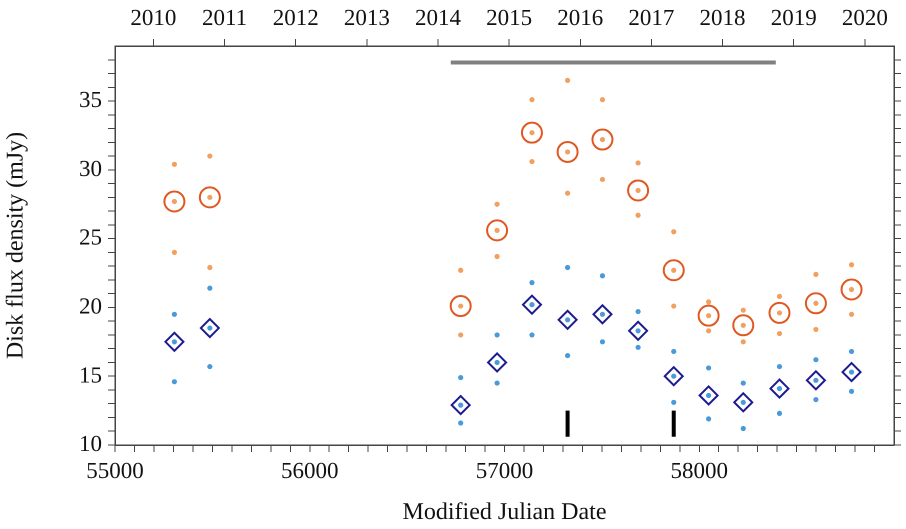 The height and width of the screenshot is (529, 906). Describe the element at coordinates (90, 168) in the screenshot. I see `y-tick-label: 30` at that location.